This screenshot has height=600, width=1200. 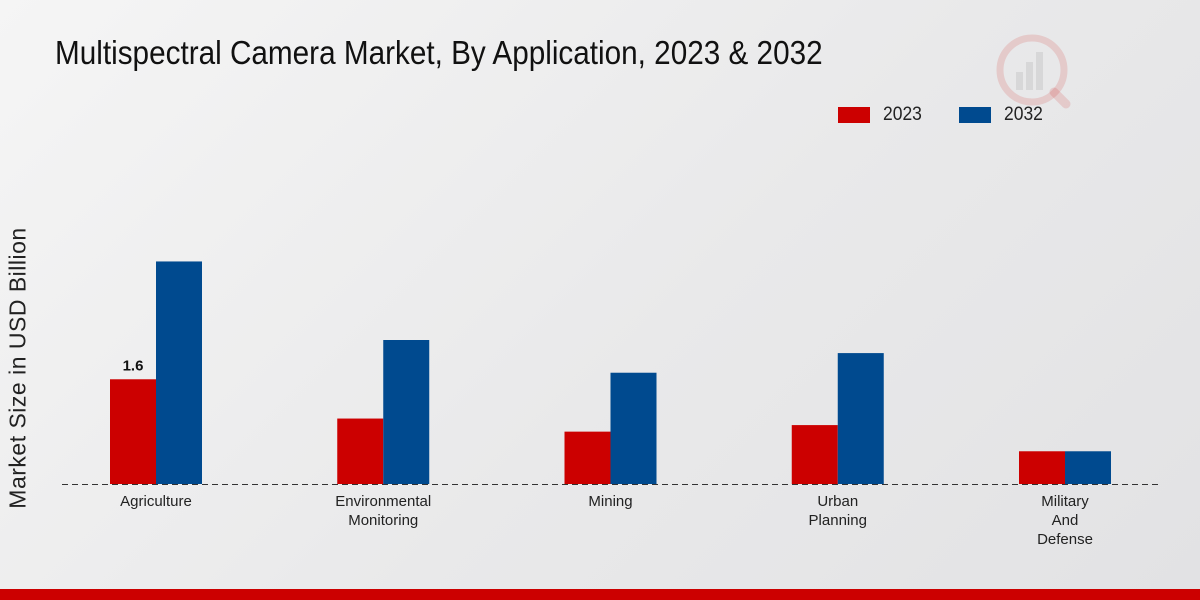 I want to click on bottom-accent-bar, so click(x=600, y=594).